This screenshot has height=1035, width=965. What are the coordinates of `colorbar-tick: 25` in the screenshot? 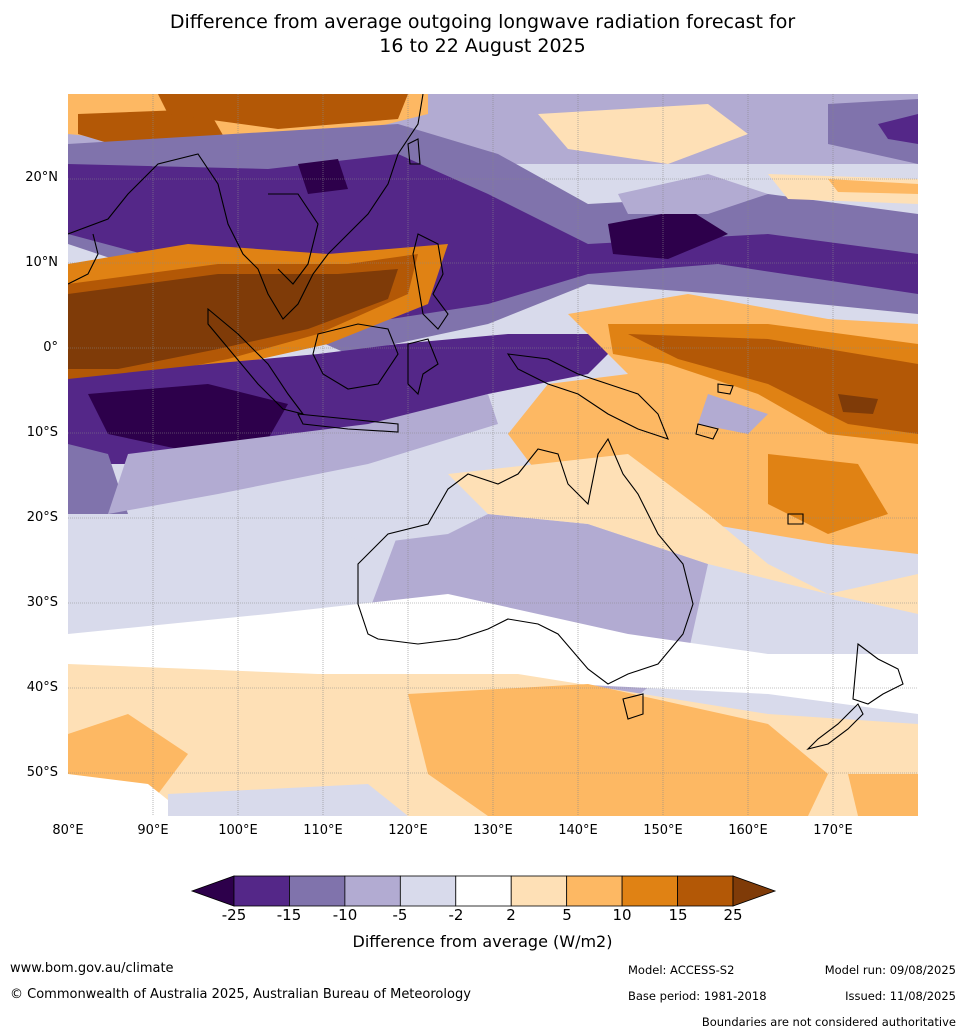 It's located at (733, 915).